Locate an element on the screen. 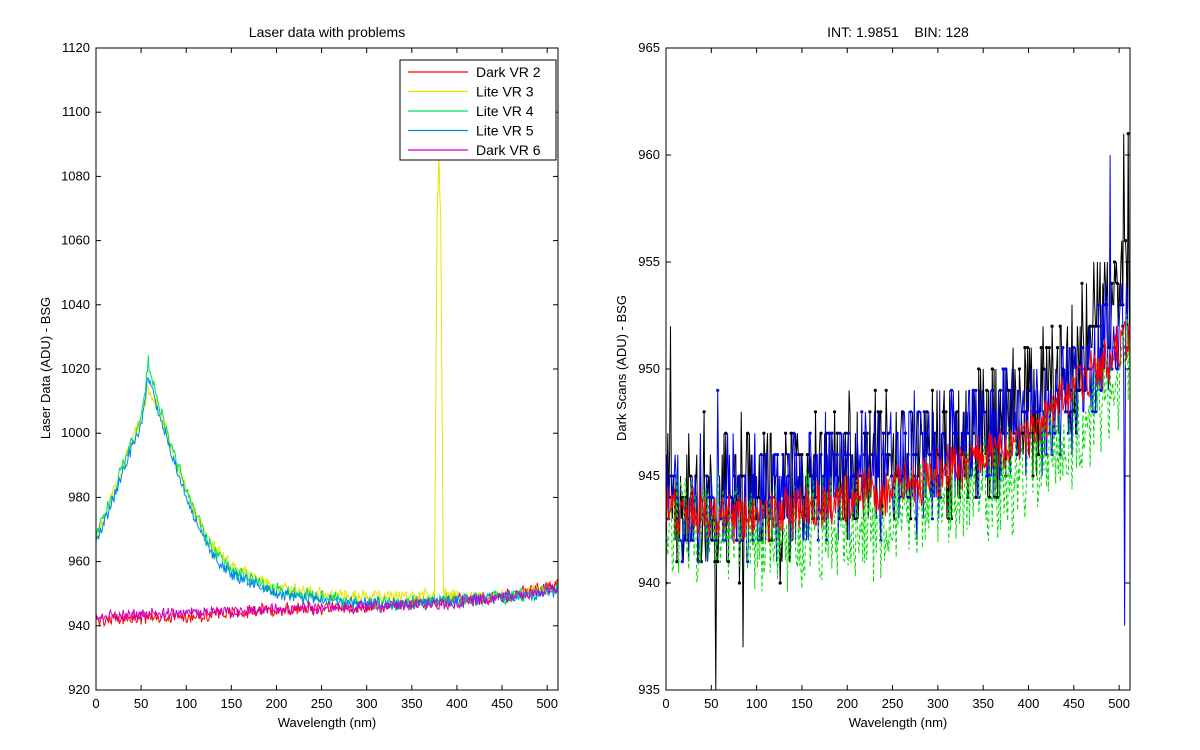  legend-item-label: Dark VR 2 is located at coordinates (508, 72).